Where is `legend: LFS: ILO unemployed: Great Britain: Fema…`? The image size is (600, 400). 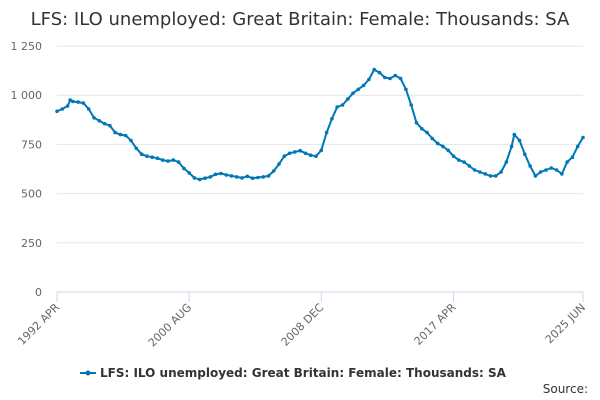 legend: LFS: ILO unemployed: Great Britain: Fema… is located at coordinates (293, 373).